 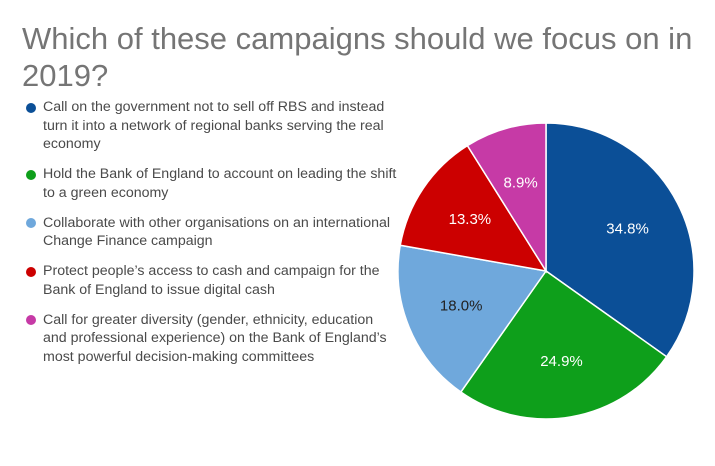 I want to click on slice-data-label: 13.3%, so click(x=470, y=219).